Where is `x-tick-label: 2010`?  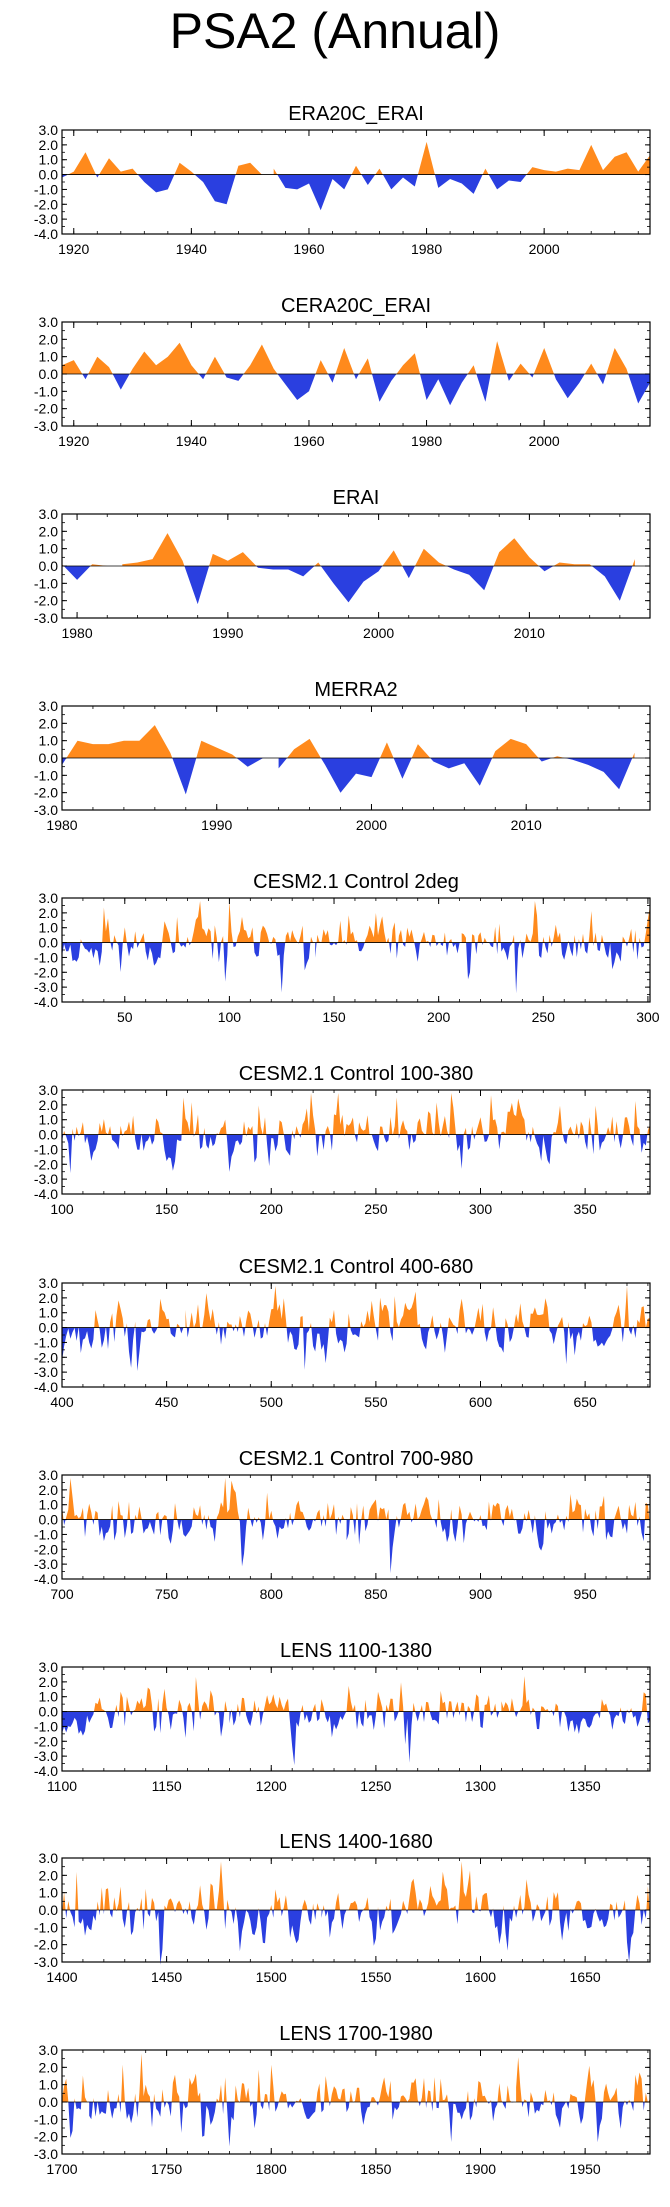 x-tick-label: 2010 is located at coordinates (529, 633).